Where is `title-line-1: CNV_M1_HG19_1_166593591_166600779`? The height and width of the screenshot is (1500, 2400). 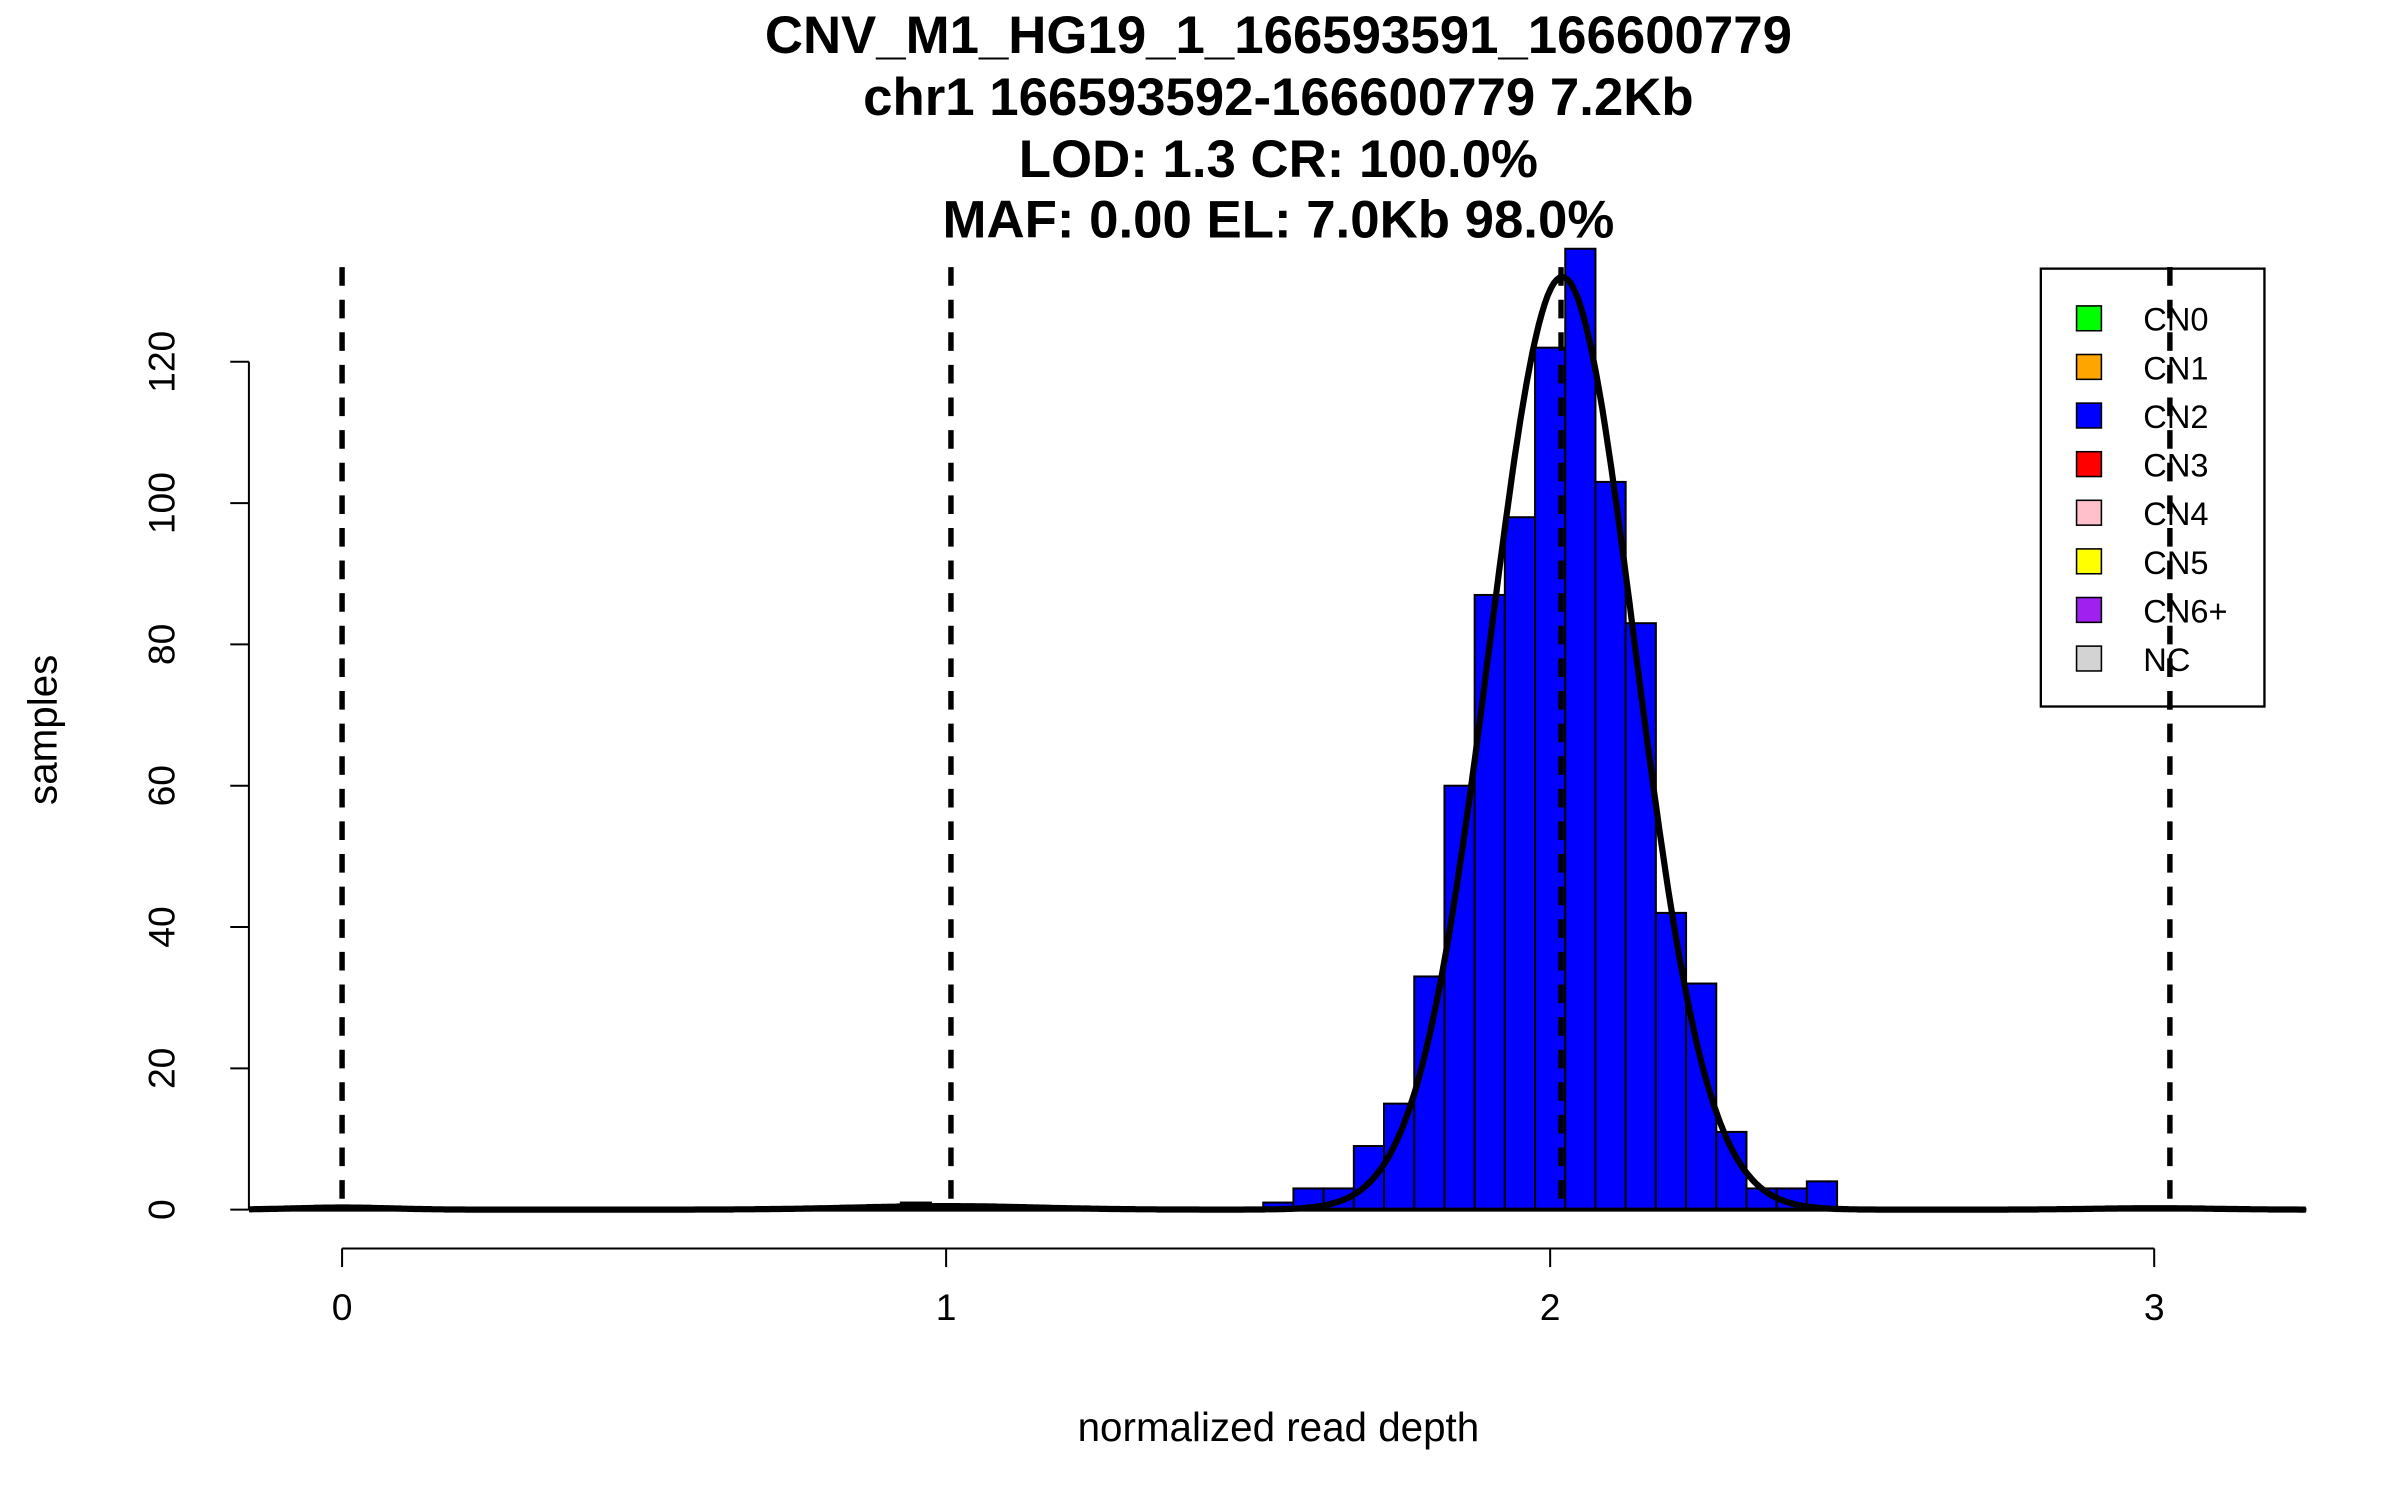
title-line-1: CNV_M1_HG19_1_166593591_166600779 is located at coordinates (1278, 35).